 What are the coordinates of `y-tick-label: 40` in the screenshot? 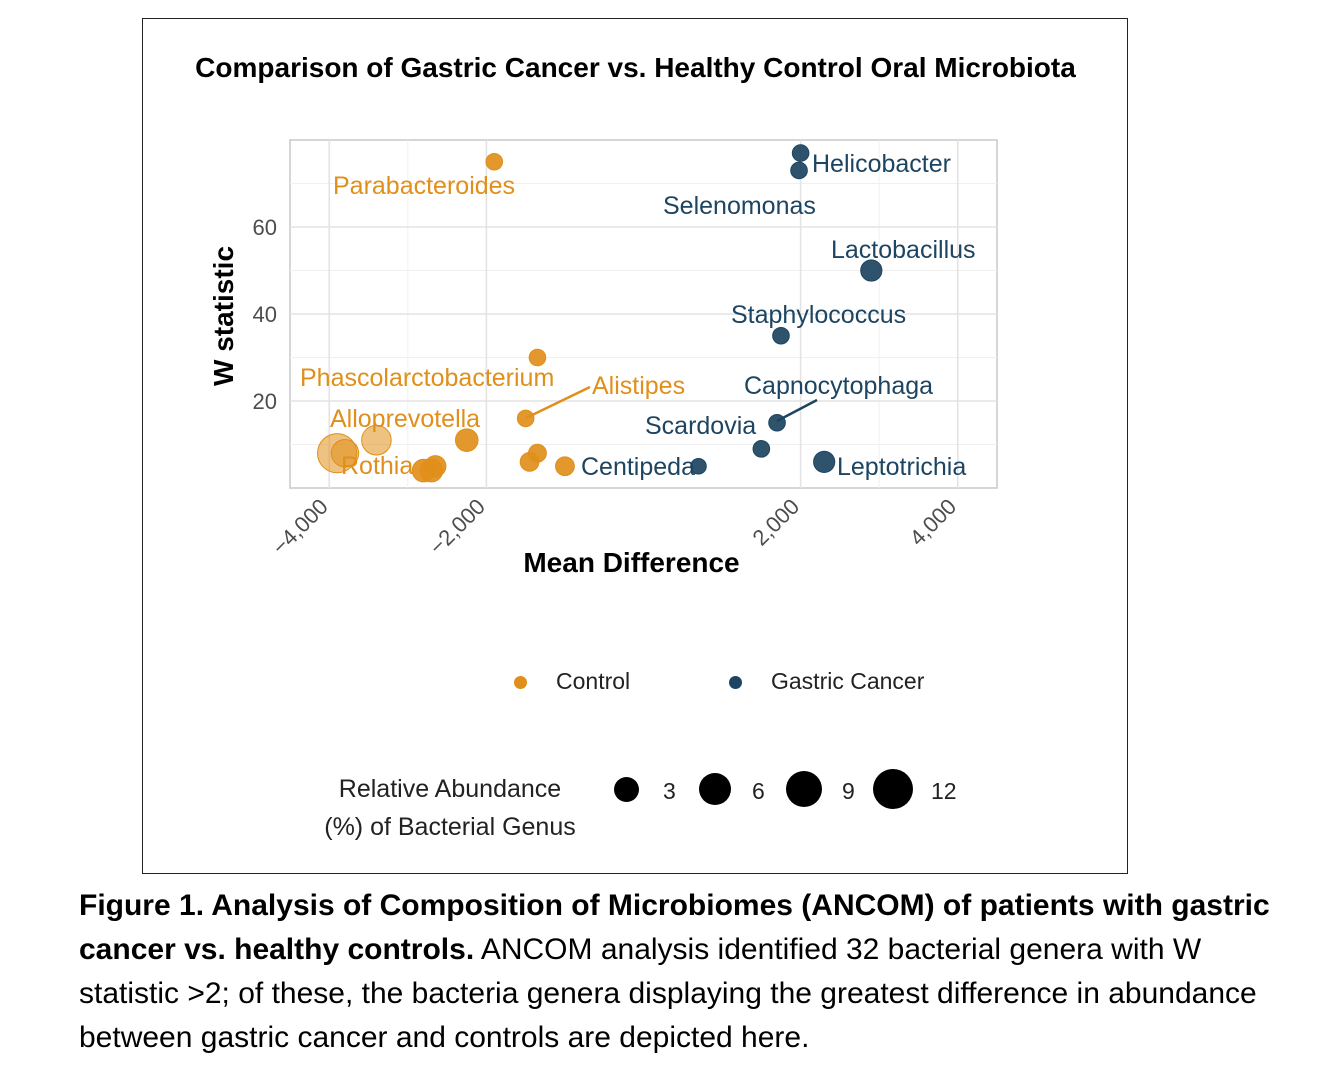 It's located at (265, 314).